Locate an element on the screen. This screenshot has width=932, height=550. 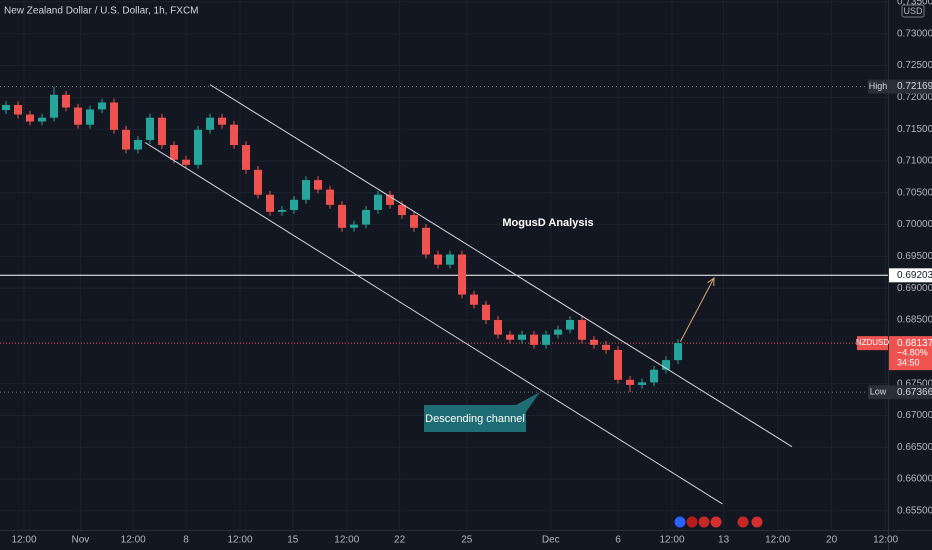
y-tick-label: 0.71500 is located at coordinates (914, 129).